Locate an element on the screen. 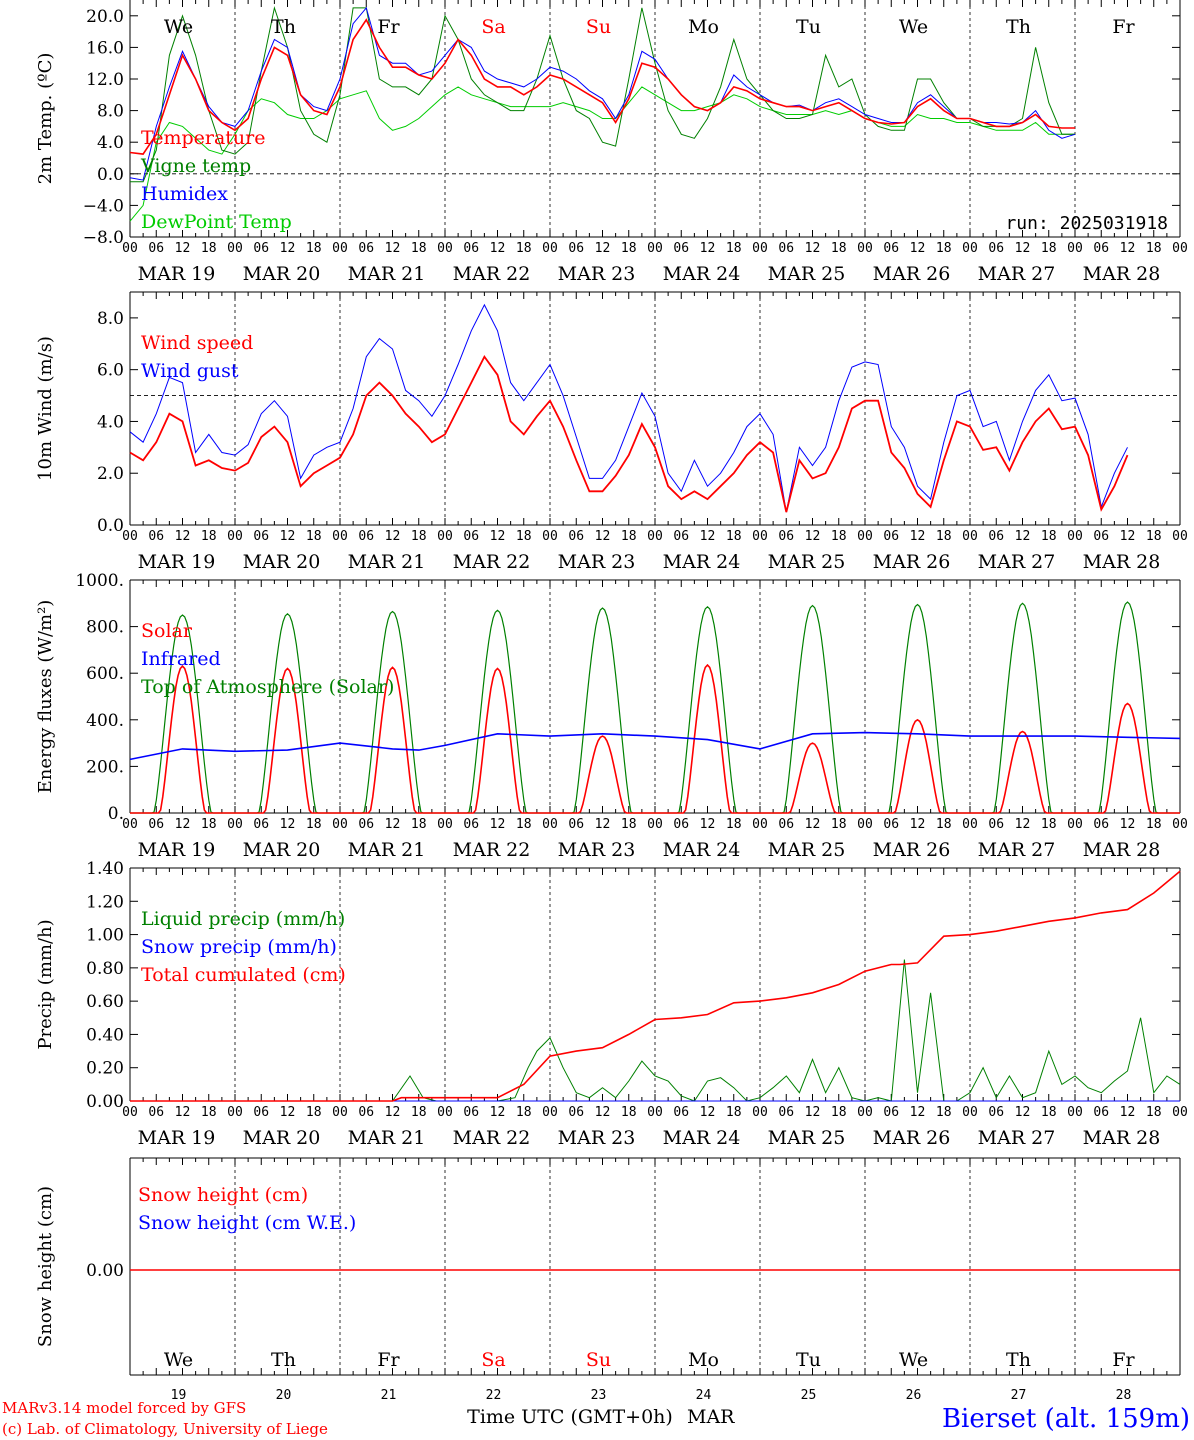 Image resolution: width=1194 pixels, height=1440 pixels. series-total-cumulated-cm is located at coordinates (655, 986).